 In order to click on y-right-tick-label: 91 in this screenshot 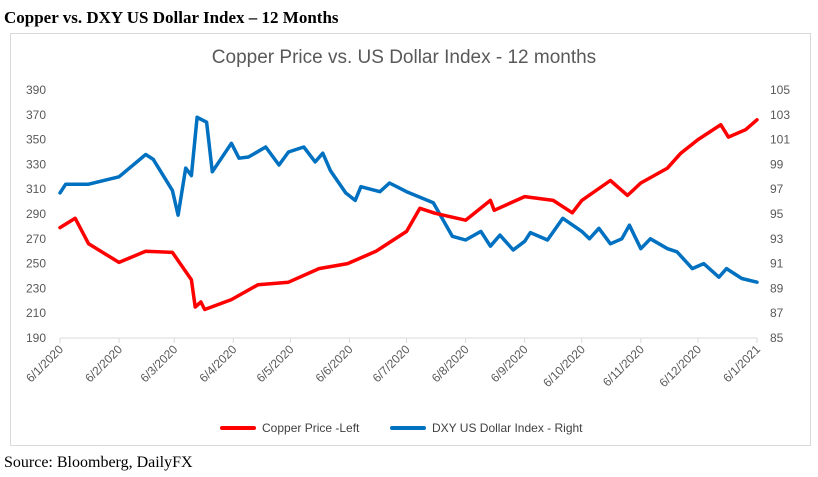, I will do `click(777, 264)`.